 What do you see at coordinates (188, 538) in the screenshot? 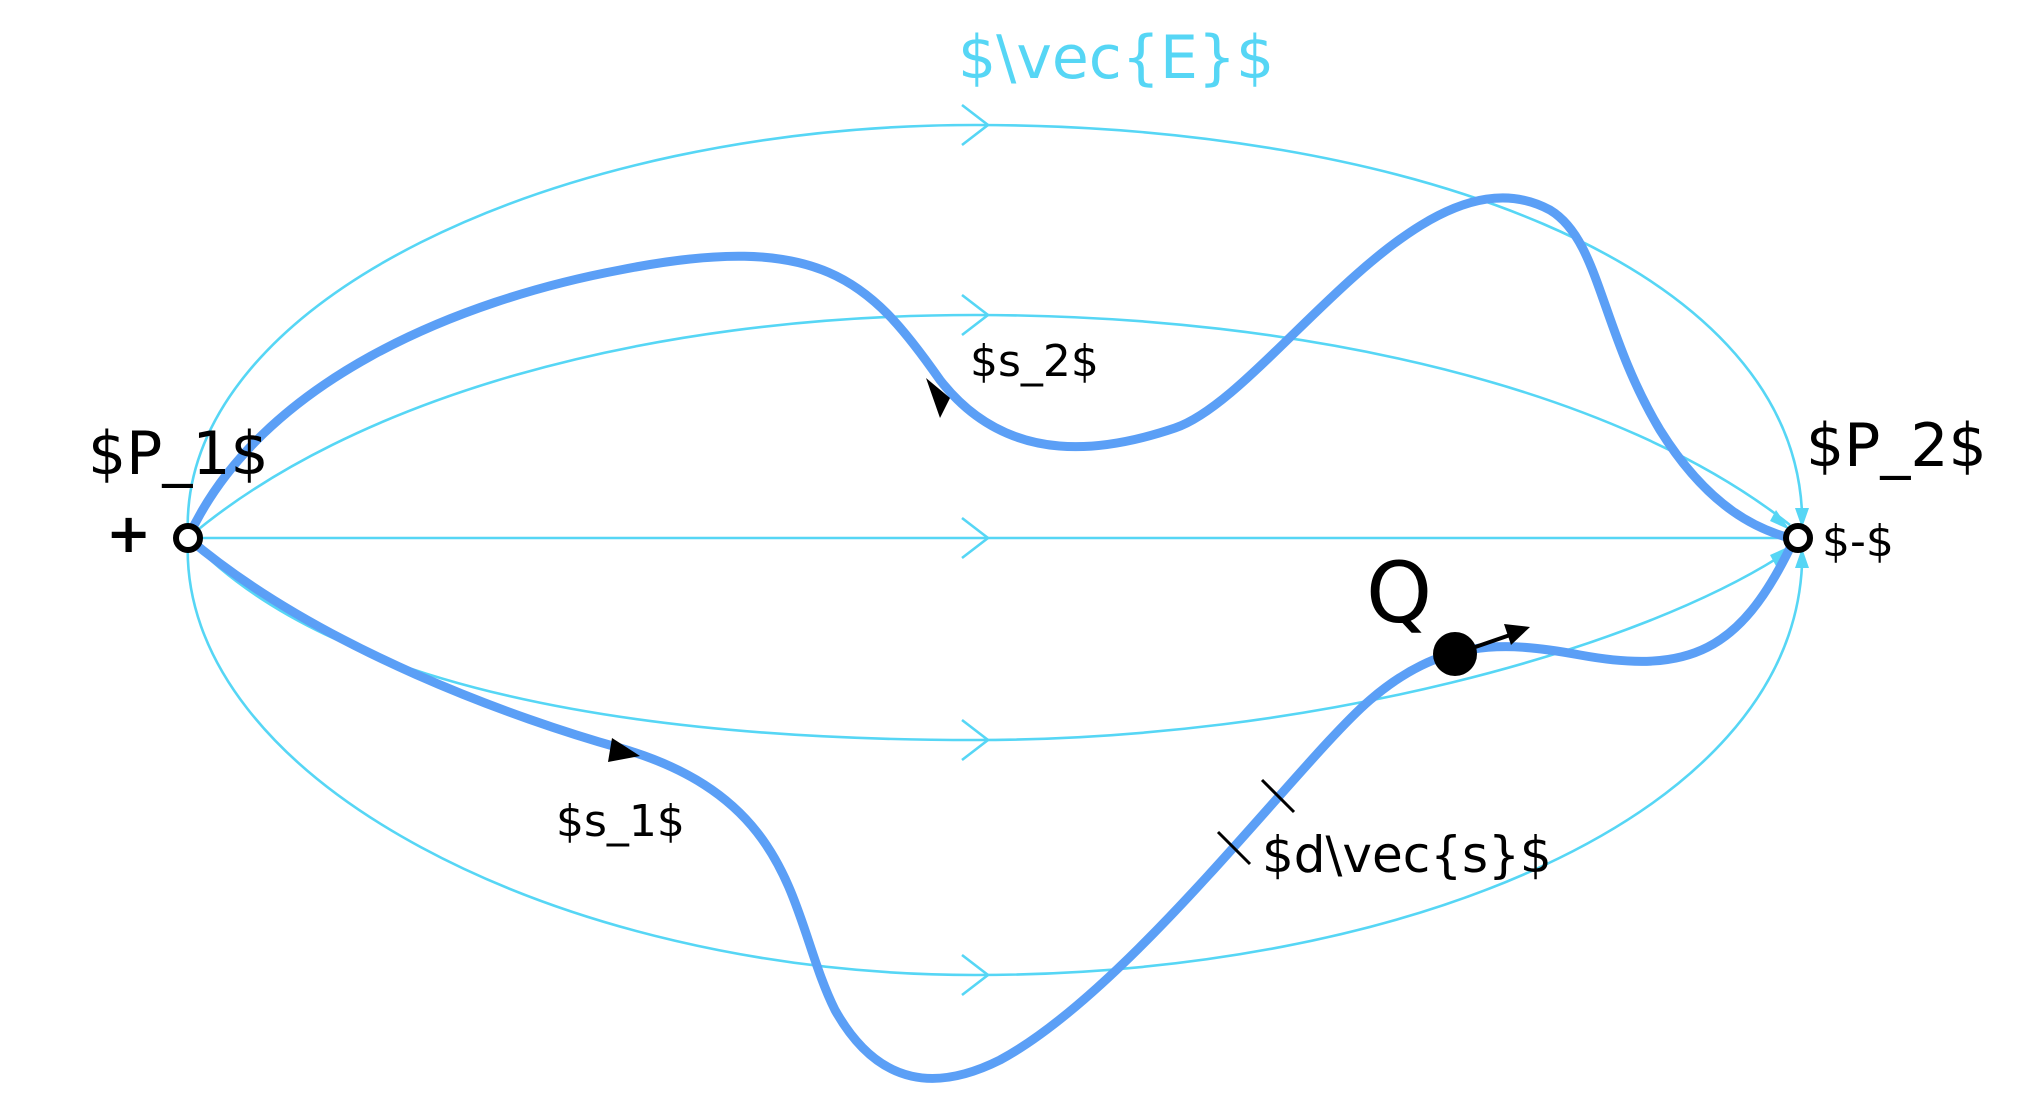
I see `terminal-p1` at bounding box center [188, 538].